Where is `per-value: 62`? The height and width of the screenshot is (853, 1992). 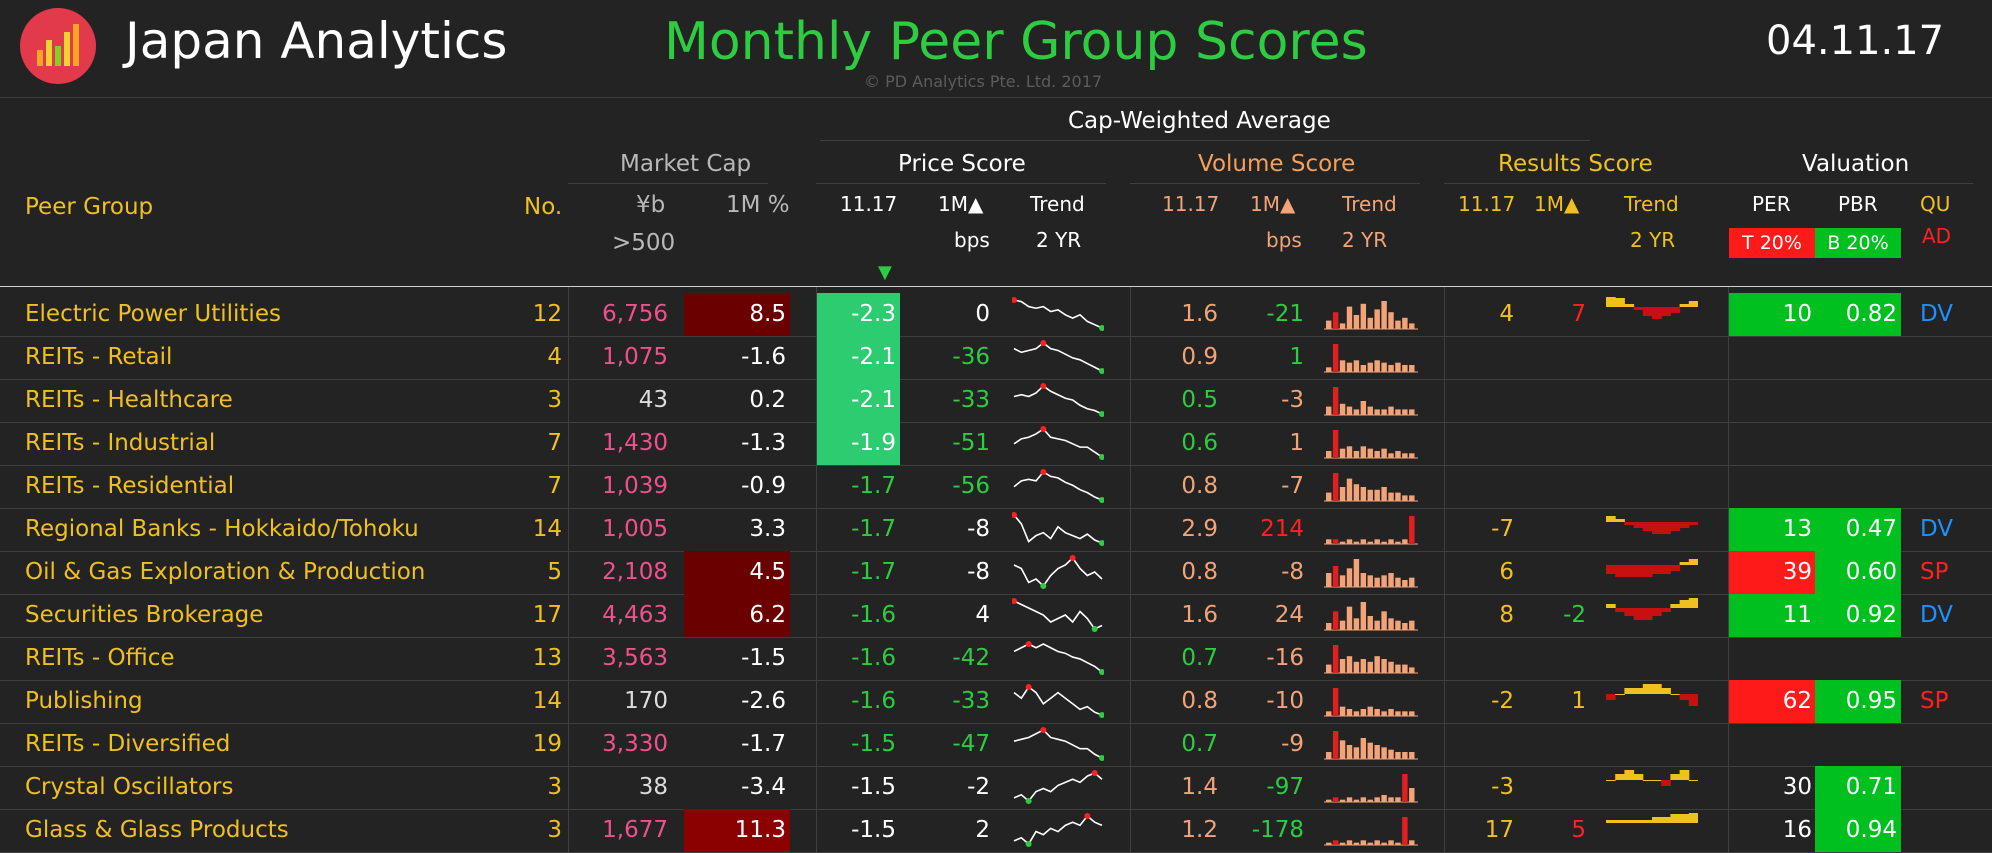 per-value: 62 is located at coordinates (1797, 701).